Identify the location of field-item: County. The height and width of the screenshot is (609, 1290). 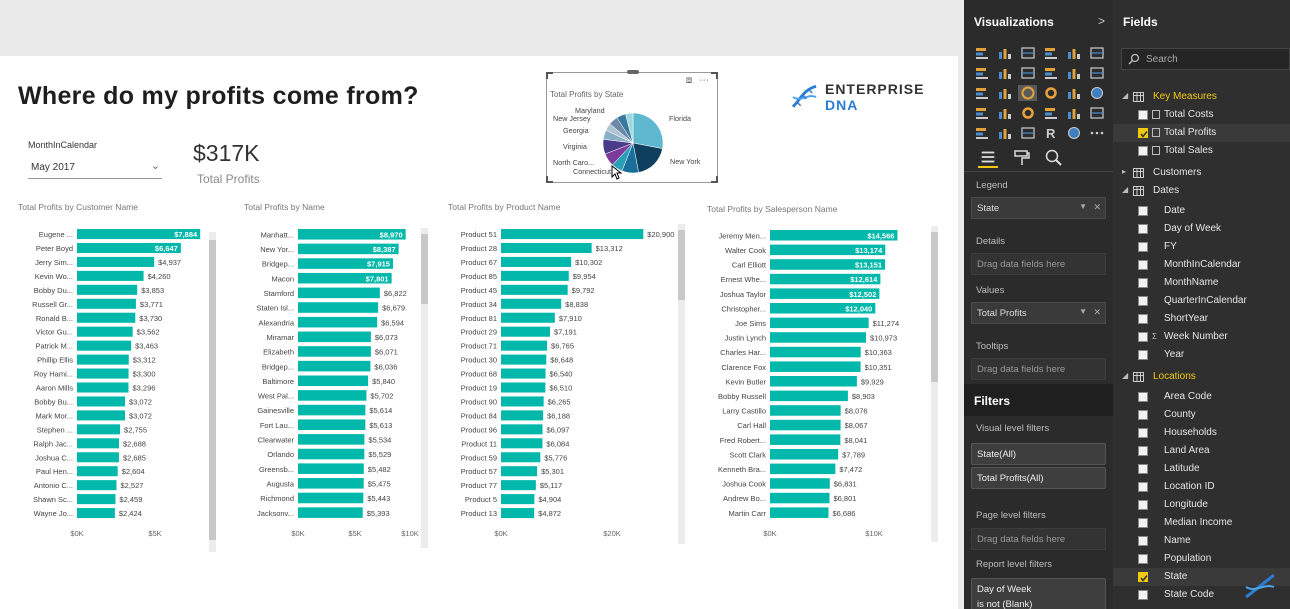
(1201, 415).